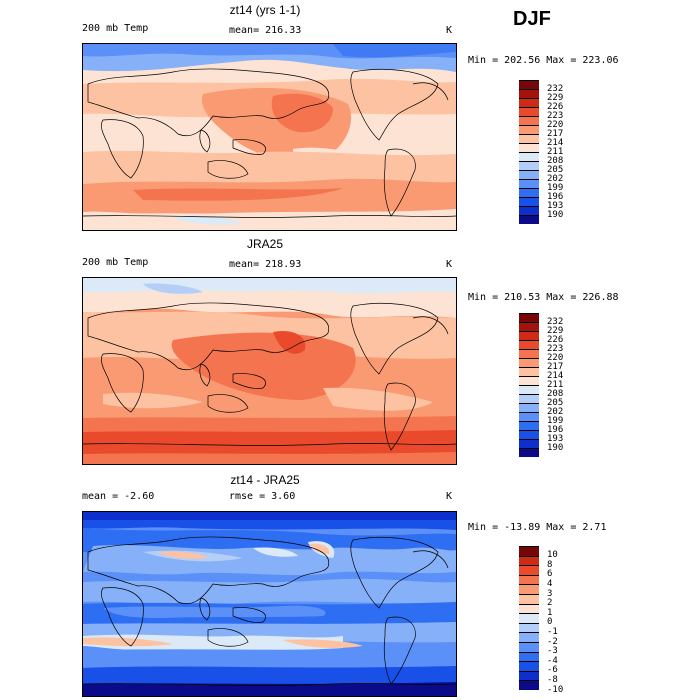 The image size is (700, 700). Describe the element at coordinates (552, 555) in the screenshot. I see `colorbar-tick-label: 10` at that location.